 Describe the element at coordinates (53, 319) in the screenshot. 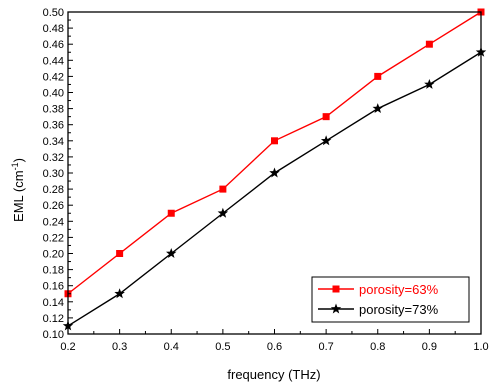

I see `y-tick-label: 0.12` at that location.